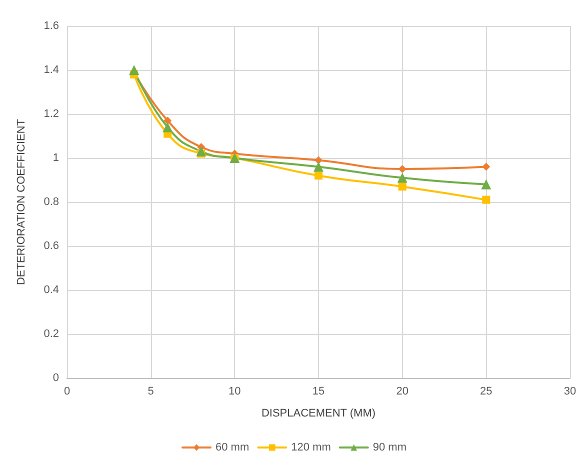 The width and height of the screenshot is (588, 468). I want to click on y-tick-label: 1.6, so click(51, 26).